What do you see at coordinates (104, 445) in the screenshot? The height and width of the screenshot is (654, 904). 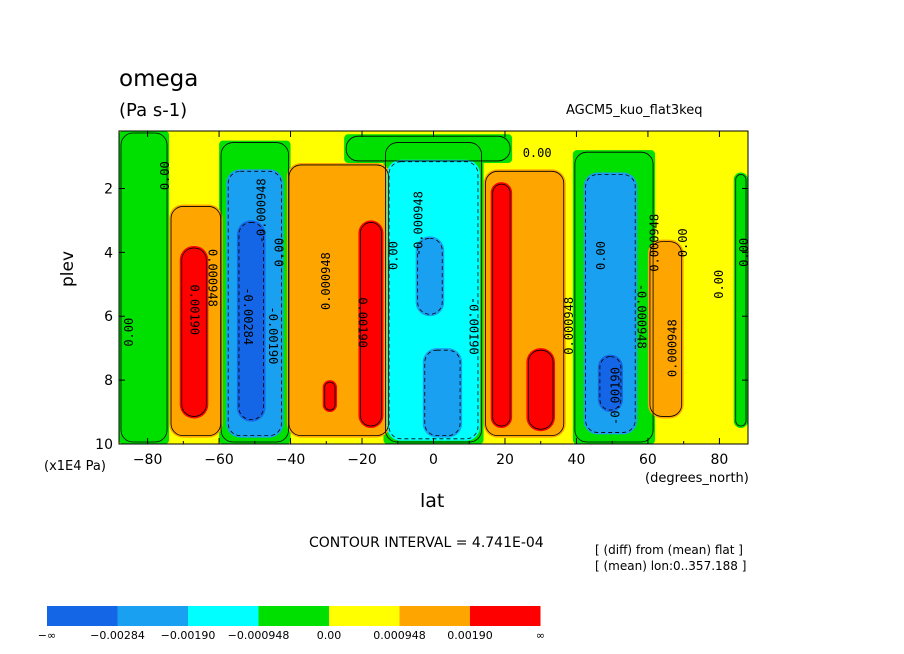 I see `y-tick-label: 10` at bounding box center [104, 445].